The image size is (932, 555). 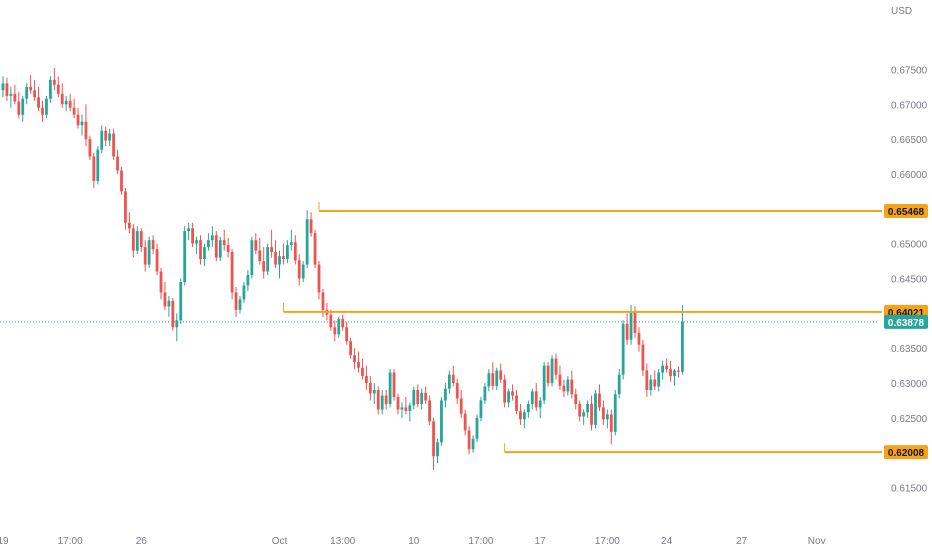 I want to click on x-tick-label: 10, so click(x=414, y=541).